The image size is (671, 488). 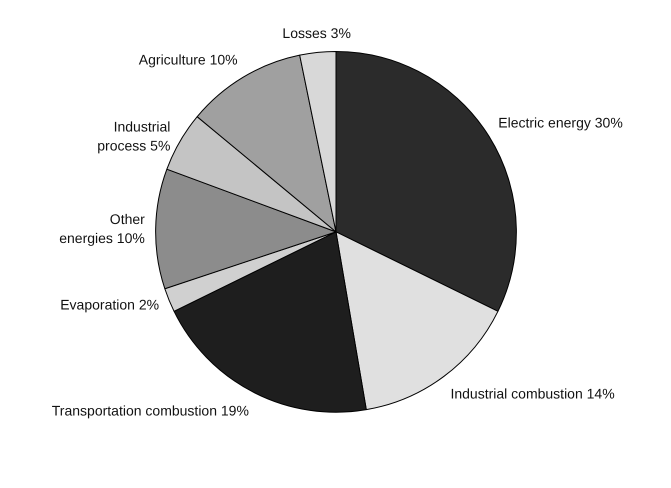 I want to click on slice-label: Industrial process 5%, so click(x=133, y=136).